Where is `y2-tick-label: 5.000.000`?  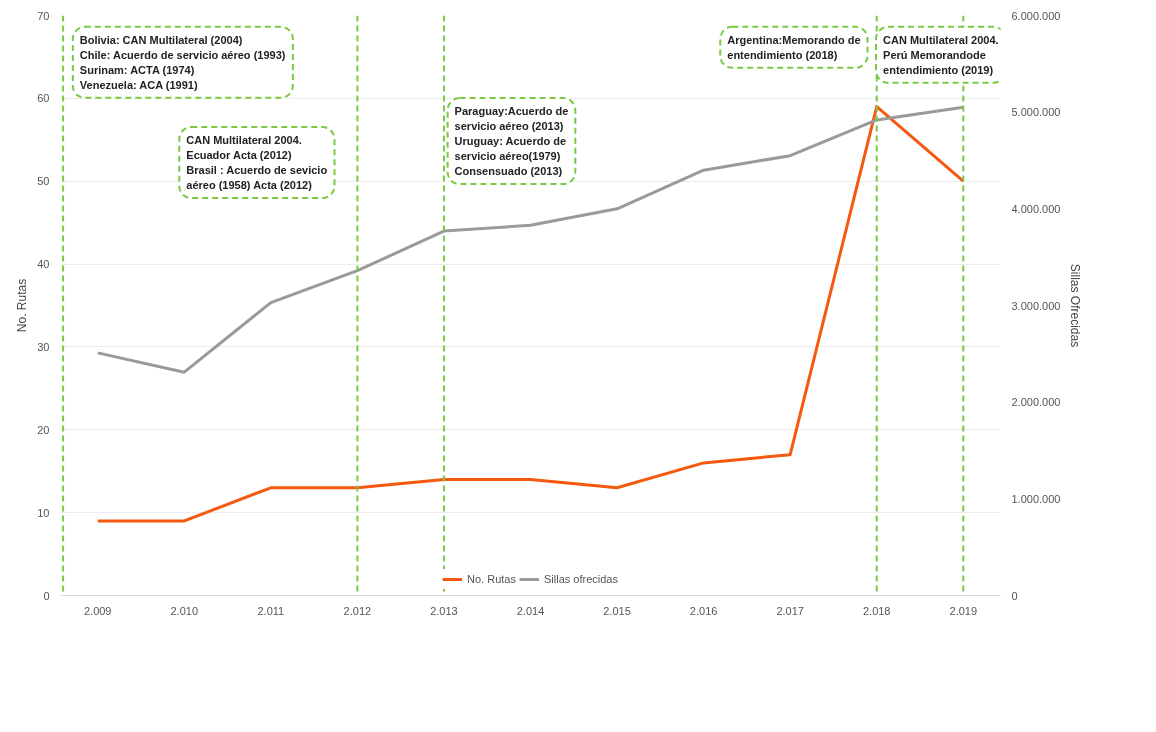
y2-tick-label: 5.000.000 is located at coordinates (1036, 112).